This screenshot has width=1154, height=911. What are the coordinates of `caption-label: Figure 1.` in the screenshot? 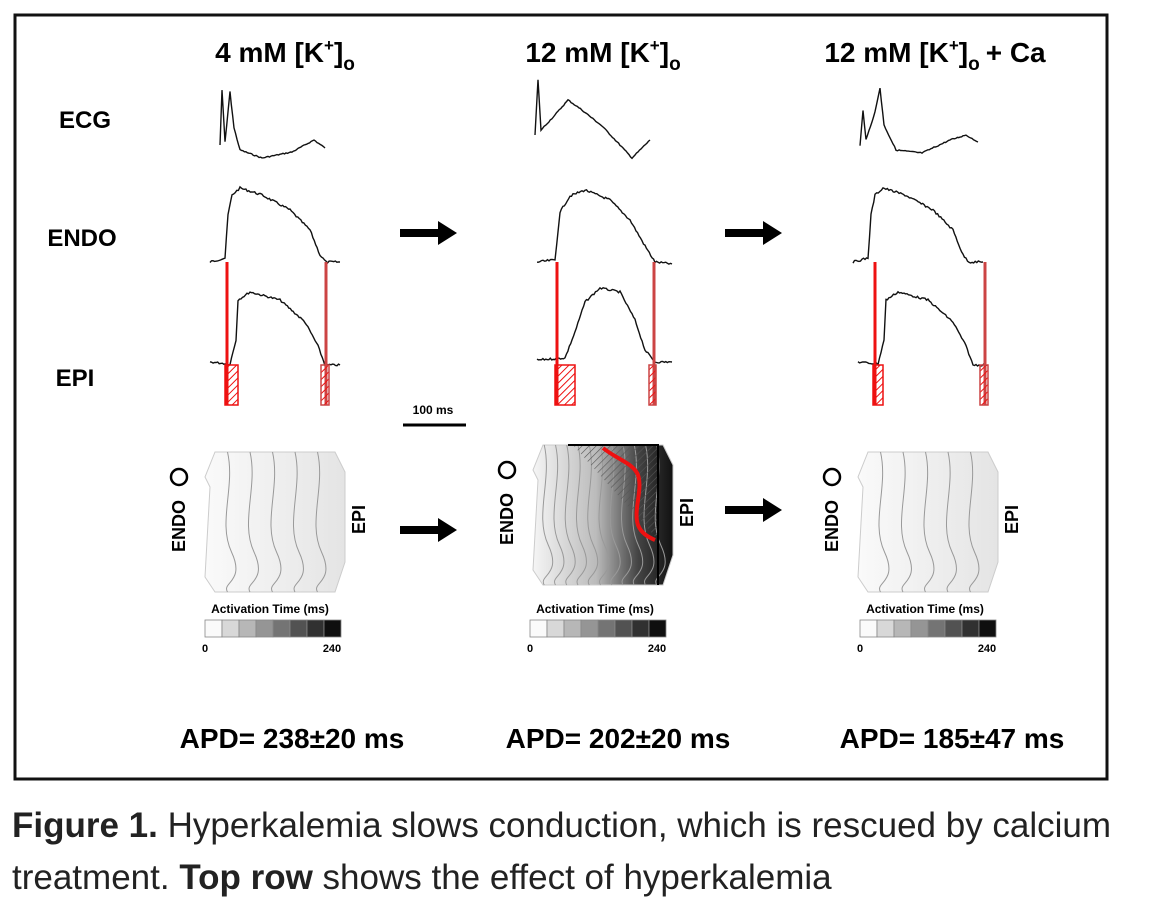 It's located at (85, 825).